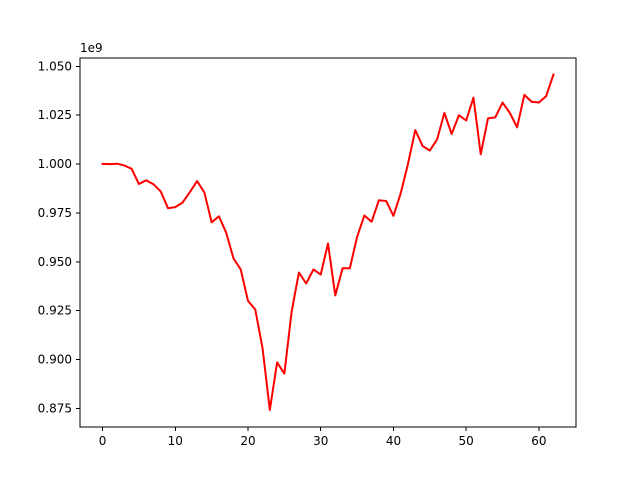 The width and height of the screenshot is (640, 480). Describe the element at coordinates (59, 237) in the screenshot. I see `y-axis: 0.875 0.900 0.925 0.950 0.975 1.000 1.025 1.050` at that location.